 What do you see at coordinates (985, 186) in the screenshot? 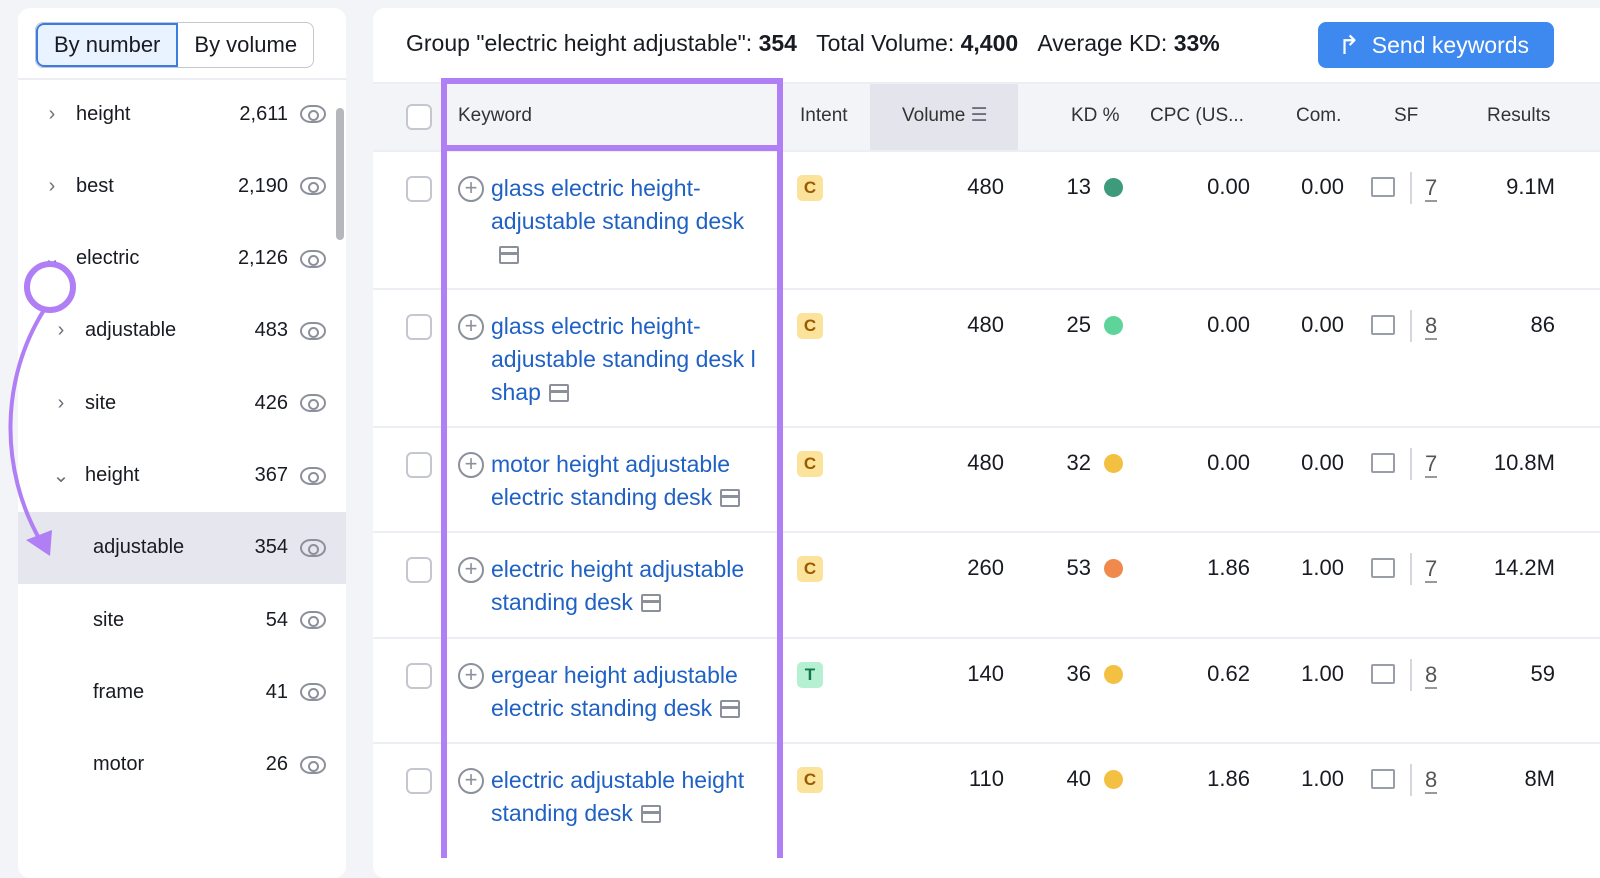
I see `volume: 480` at bounding box center [985, 186].